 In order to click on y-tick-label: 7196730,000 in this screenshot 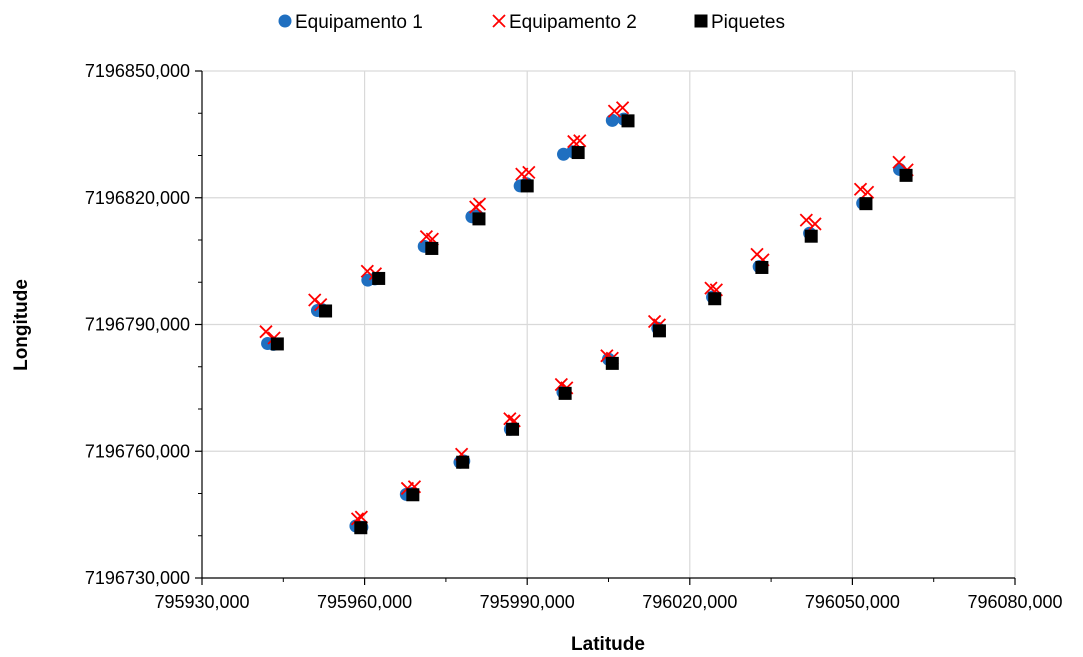, I will do `click(137, 578)`.